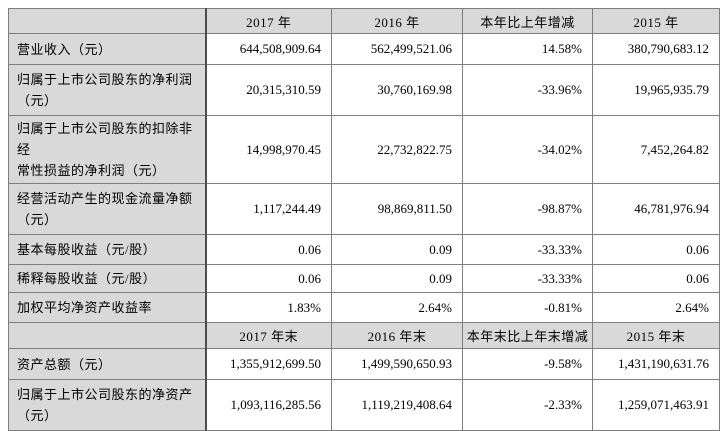 The image size is (727, 431). Describe the element at coordinates (107, 405) in the screenshot. I see `row-label: 归属于上市公司股东的净资产 （元）` at that location.